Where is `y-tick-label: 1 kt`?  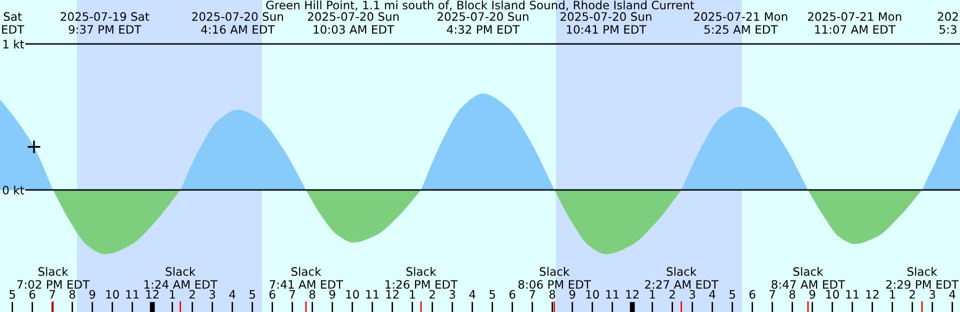 y-tick-label: 1 kt is located at coordinates (13, 44).